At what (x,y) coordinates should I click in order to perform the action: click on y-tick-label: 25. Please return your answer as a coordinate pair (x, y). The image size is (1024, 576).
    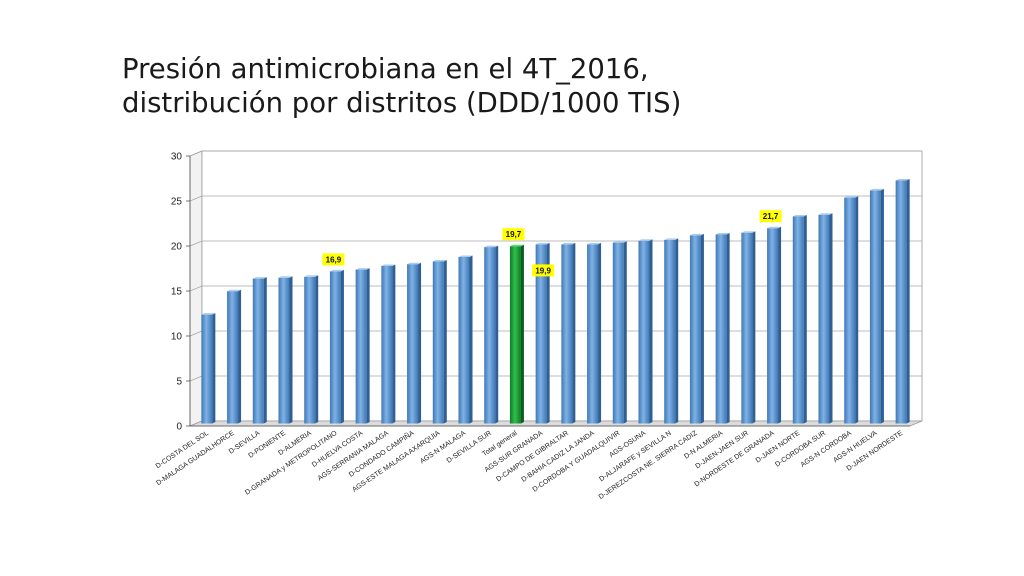
    Looking at the image, I should click on (177, 202).